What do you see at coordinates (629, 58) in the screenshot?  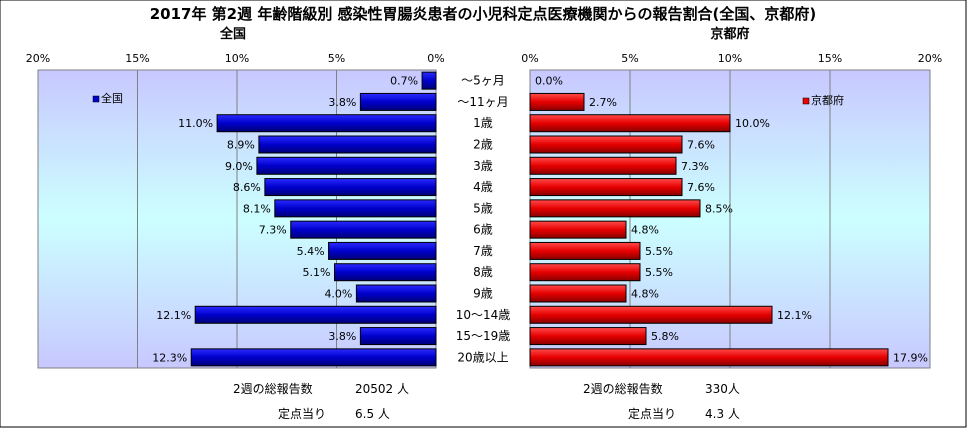 I see `kyoto-tick-label: 5%` at bounding box center [629, 58].